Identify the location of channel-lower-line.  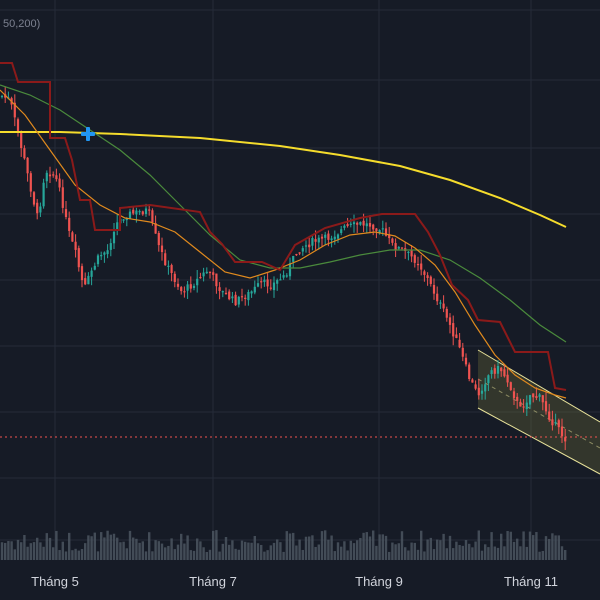
(538, 441).